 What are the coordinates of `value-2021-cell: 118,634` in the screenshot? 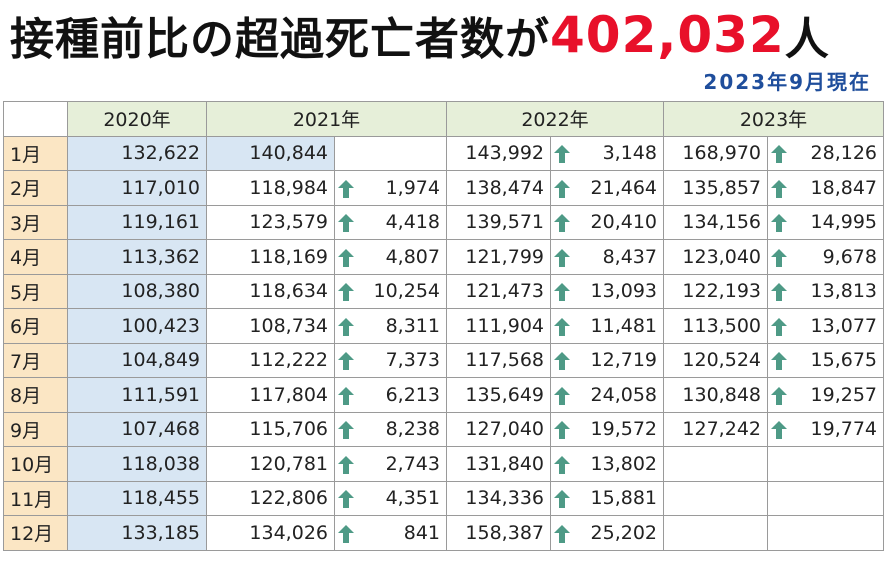 It's located at (270, 291).